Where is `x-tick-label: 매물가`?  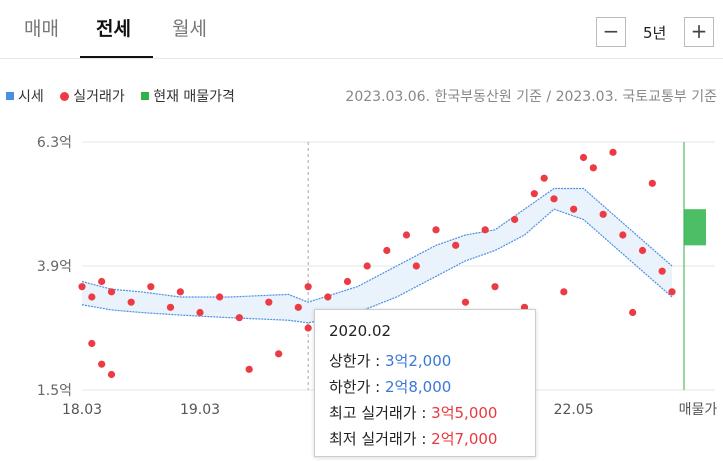 x-tick-label: 매물가 is located at coordinates (698, 410).